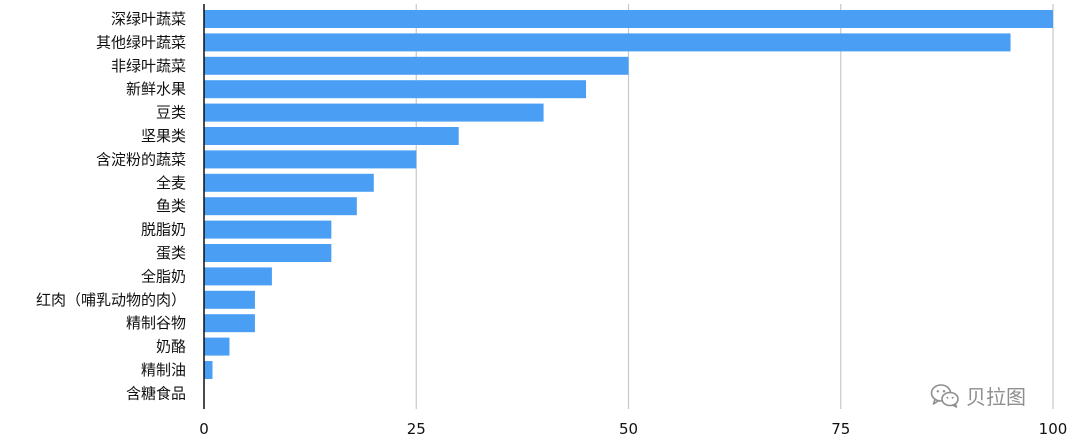 Image resolution: width=1080 pixels, height=441 pixels. What do you see at coordinates (156, 89) in the screenshot?
I see `category-label: 新鲜水果` at bounding box center [156, 89].